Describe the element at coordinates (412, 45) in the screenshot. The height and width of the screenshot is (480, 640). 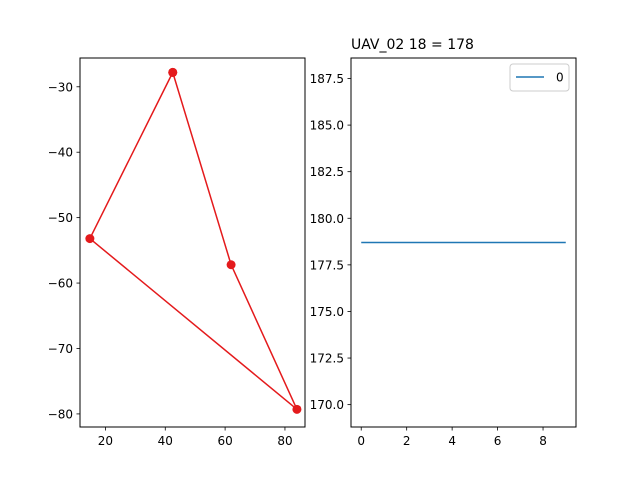
I see `chart-title: UAV_02 18 = 178` at that location.